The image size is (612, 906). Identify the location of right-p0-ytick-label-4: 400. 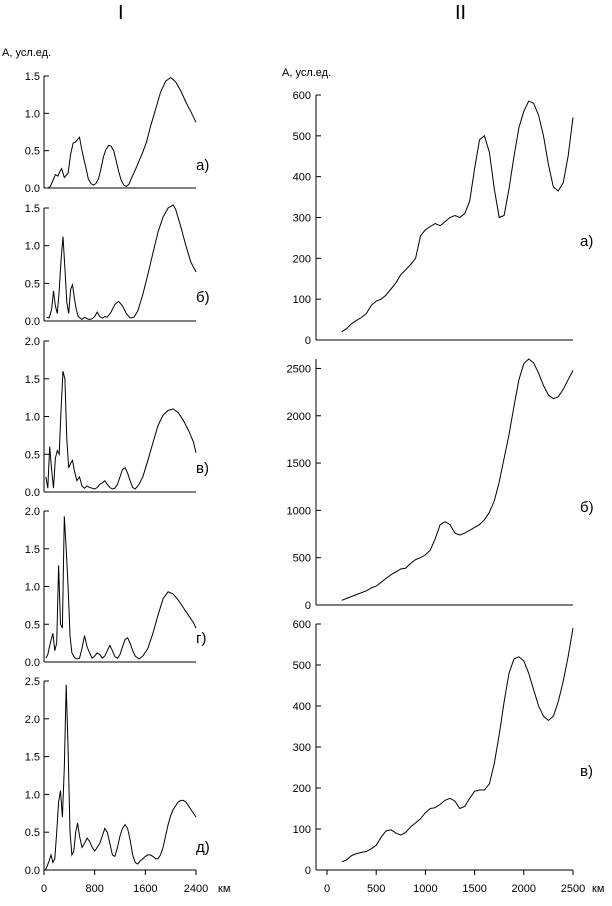
(302, 178).